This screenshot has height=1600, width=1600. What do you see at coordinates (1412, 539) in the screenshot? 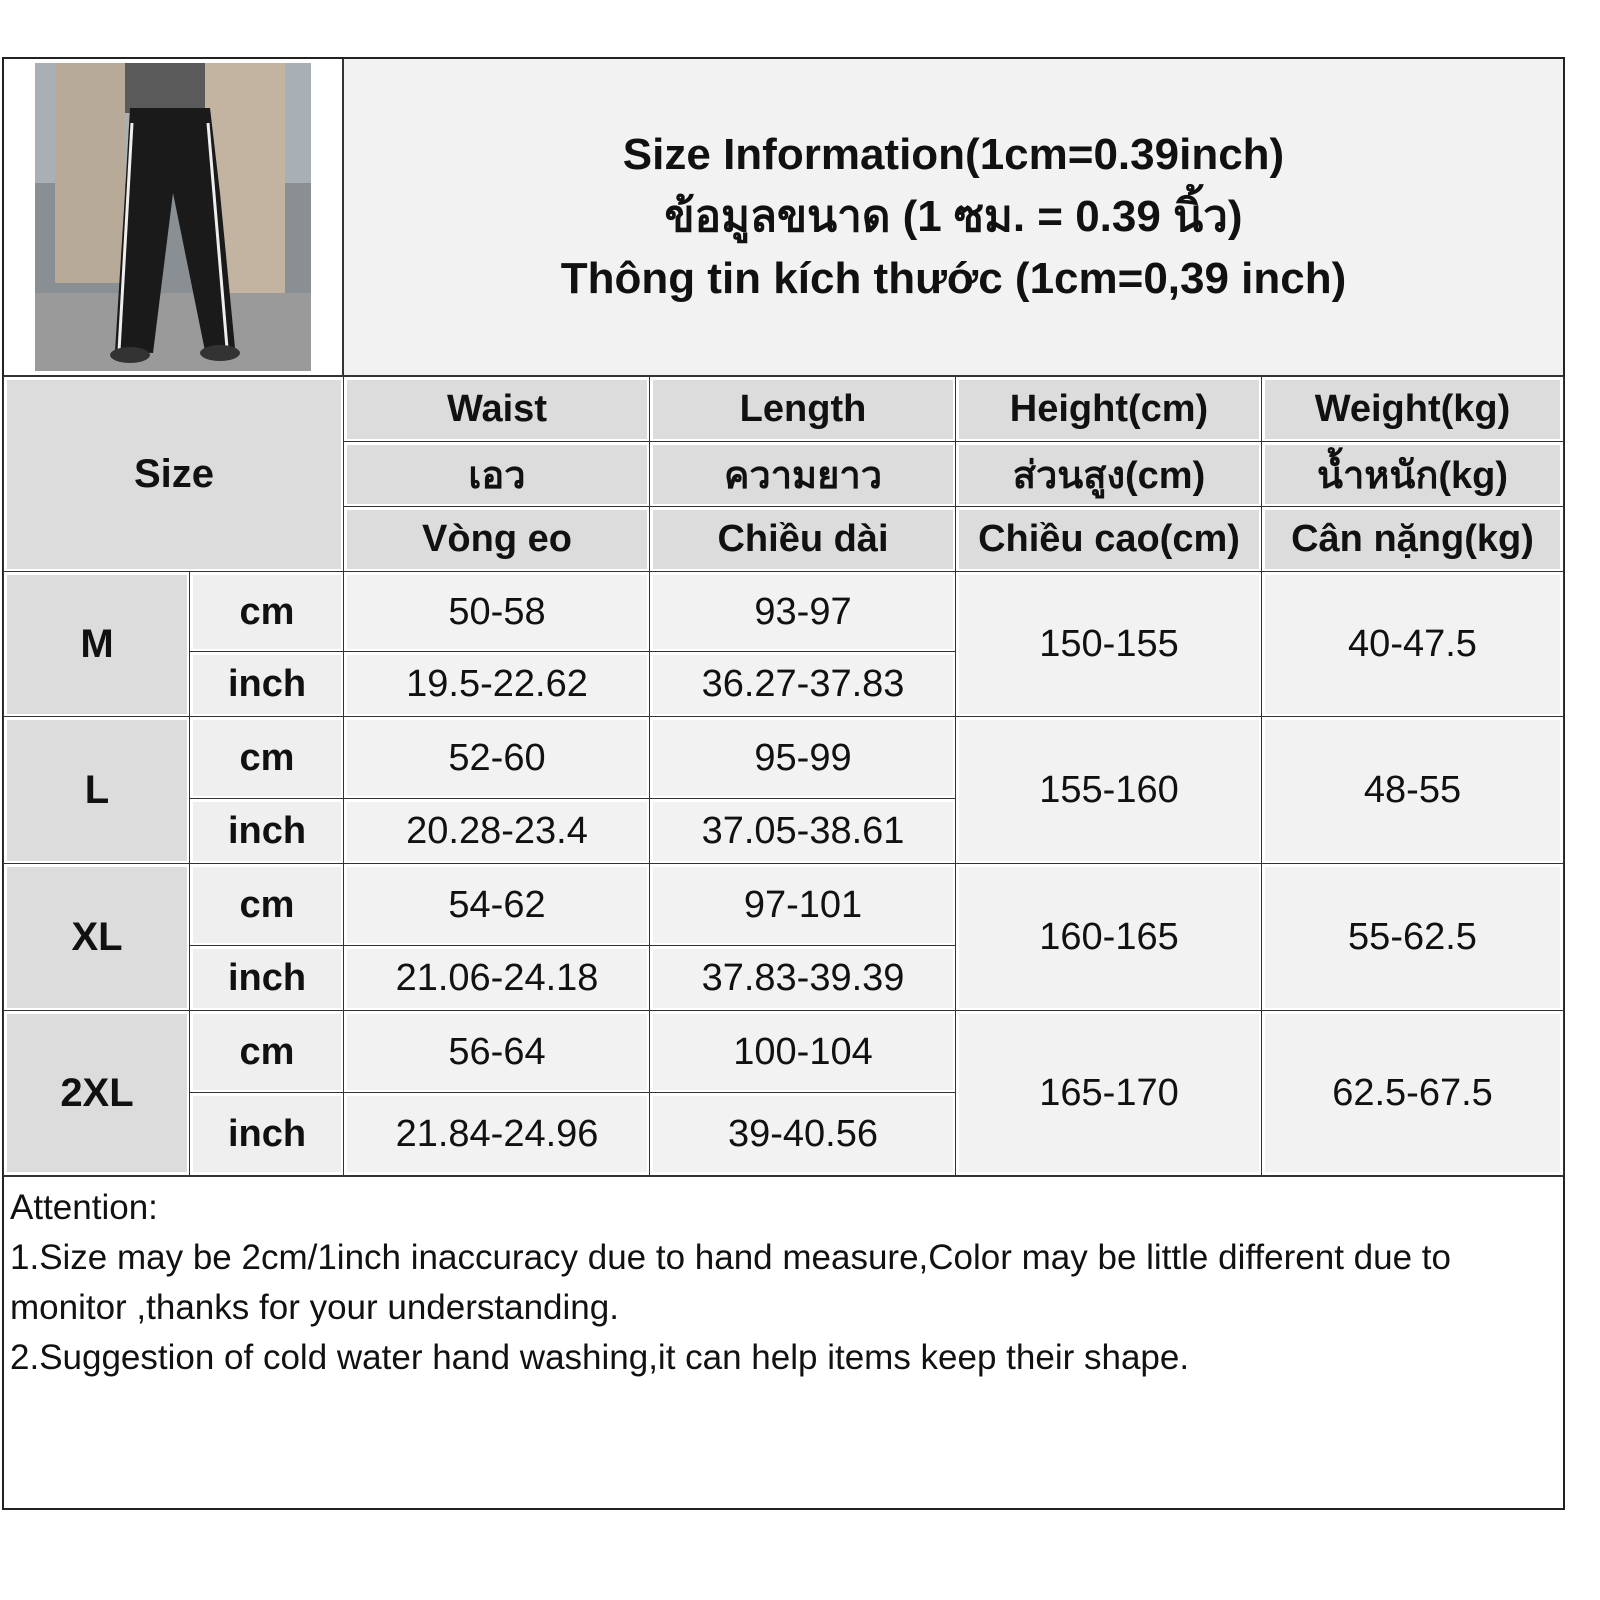
I see `column-header-vi: Cân nặng(kg)` at bounding box center [1412, 539].